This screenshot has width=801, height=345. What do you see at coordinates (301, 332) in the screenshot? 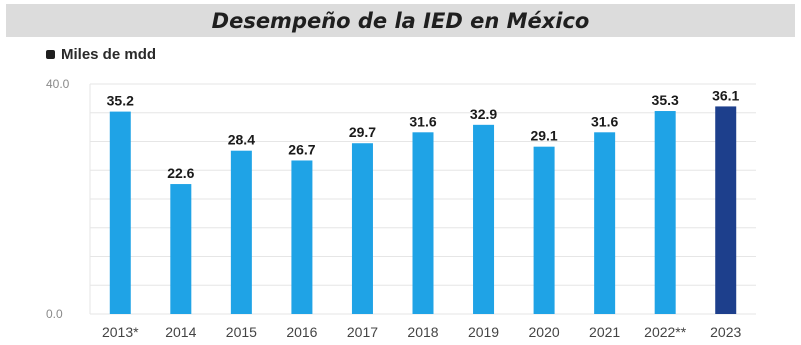
I see `x-tick-label: 2016` at bounding box center [301, 332].